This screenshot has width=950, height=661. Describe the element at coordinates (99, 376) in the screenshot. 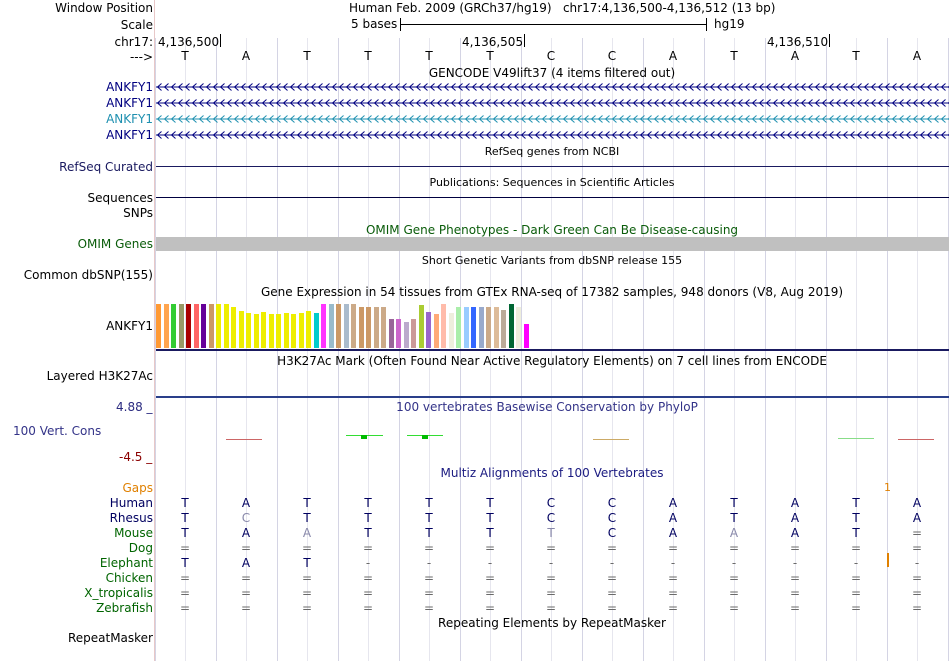

I see `h3k27ac-track-label: Layered H3K27Ac` at that location.